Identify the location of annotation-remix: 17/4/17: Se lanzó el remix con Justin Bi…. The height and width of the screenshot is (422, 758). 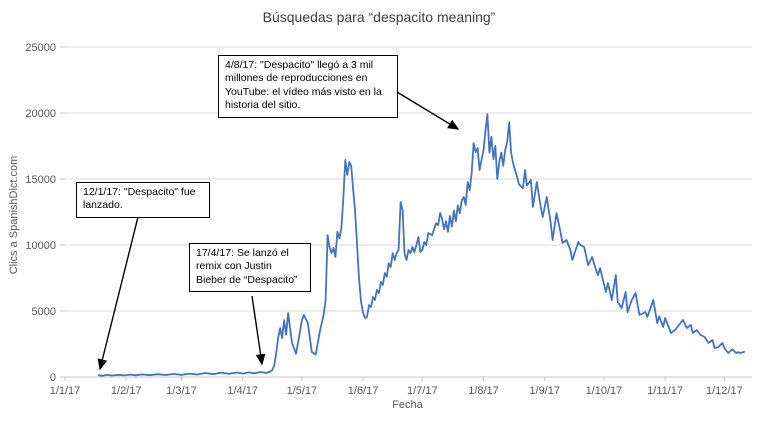
(250, 268).